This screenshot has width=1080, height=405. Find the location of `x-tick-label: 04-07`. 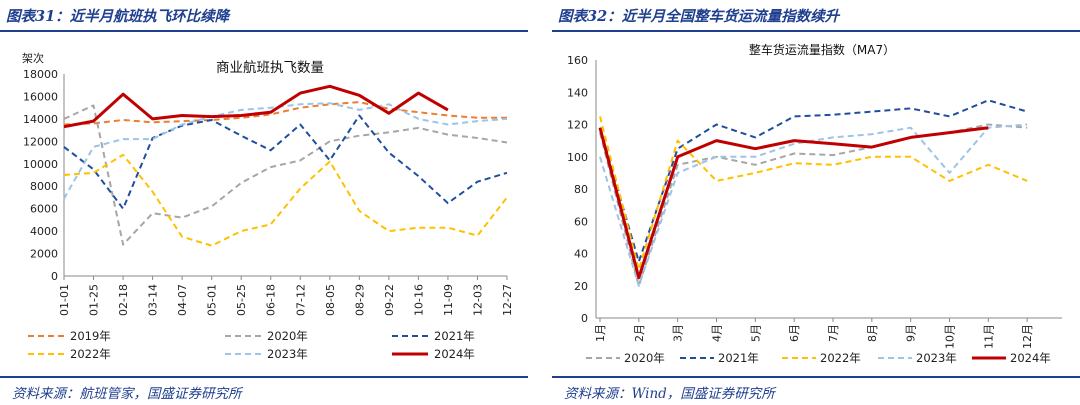

x-tick-label: 04-07 is located at coordinates (182, 300).